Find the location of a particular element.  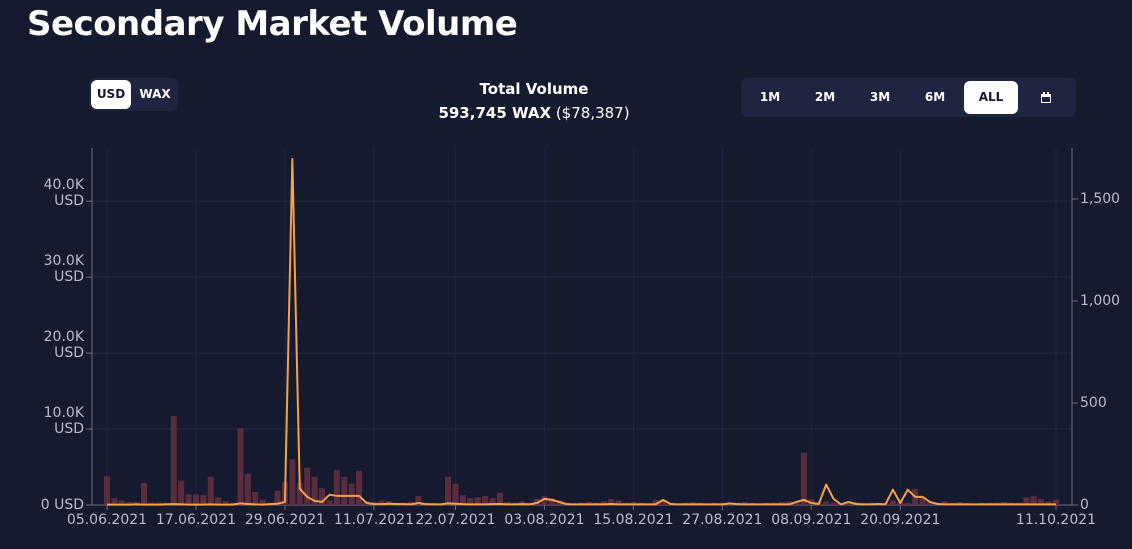

currency-toggle: USD WAX is located at coordinates (133, 94).